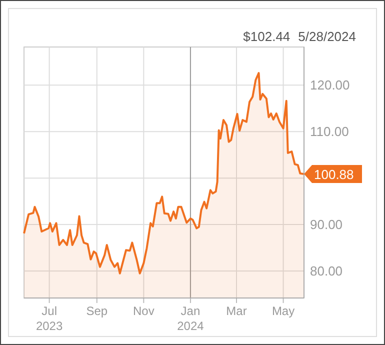 Image resolution: width=385 pixels, height=345 pixels. Describe the element at coordinates (327, 36) in the screenshot. I see `text: 5/28/2024` at that location.